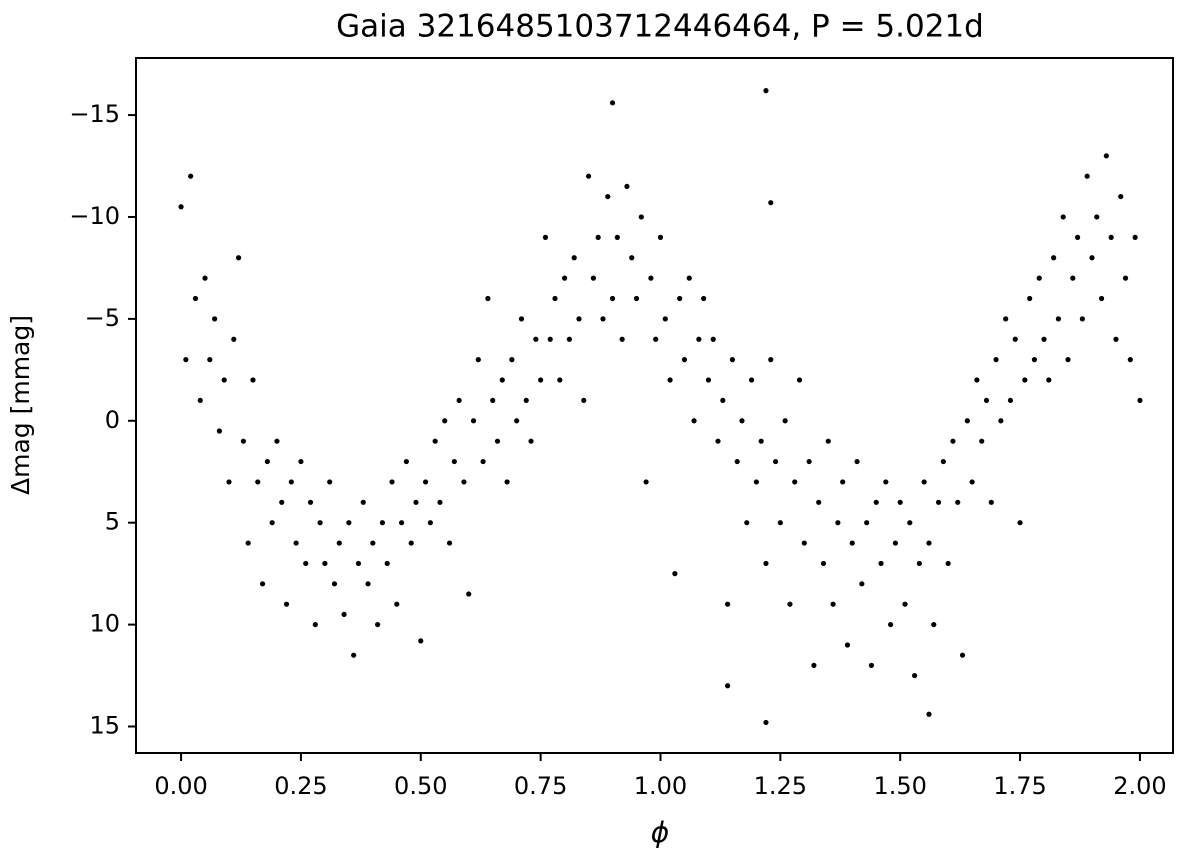 The width and height of the screenshot is (1200, 860). What do you see at coordinates (540, 786) in the screenshot?
I see `x-tick-label: 0.75` at bounding box center [540, 786].